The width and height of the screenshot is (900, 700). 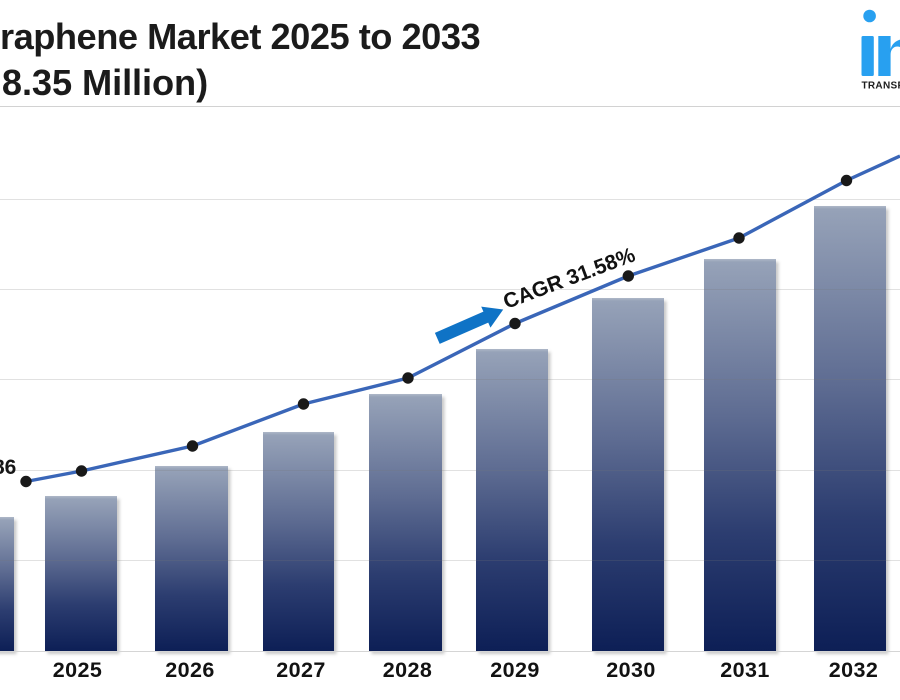 What do you see at coordinates (8, 467) in the screenshot?
I see `svg-text: 86` at bounding box center [8, 467].